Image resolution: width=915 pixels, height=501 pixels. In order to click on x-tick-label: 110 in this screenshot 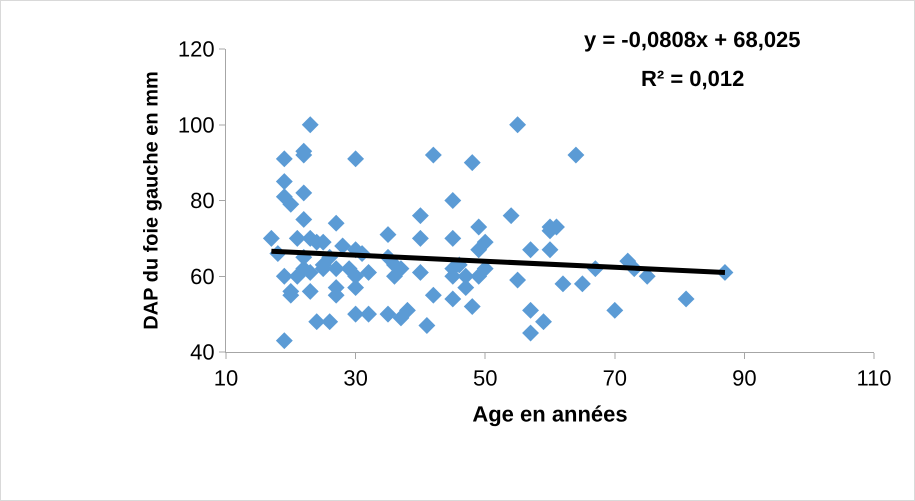, I will do `click(874, 377)`.